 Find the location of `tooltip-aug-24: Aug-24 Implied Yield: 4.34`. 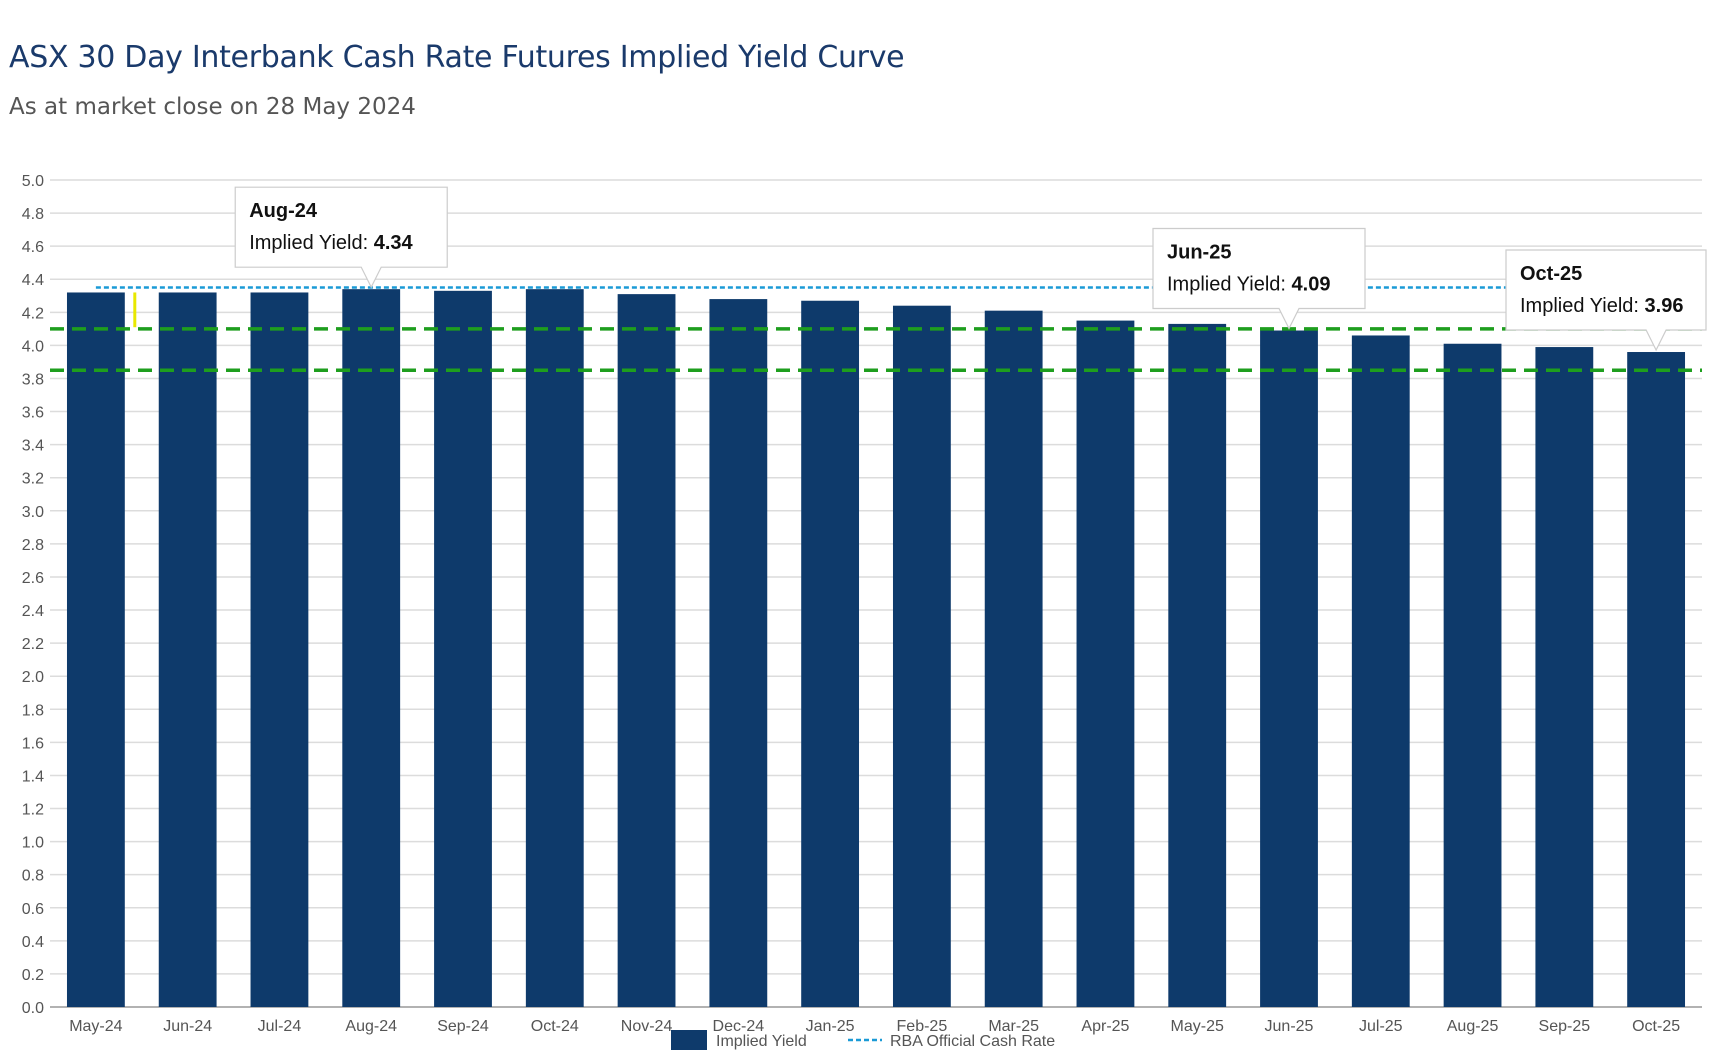

tooltip-aug-24: Aug-24 Implied Yield: 4.34 is located at coordinates (341, 237).